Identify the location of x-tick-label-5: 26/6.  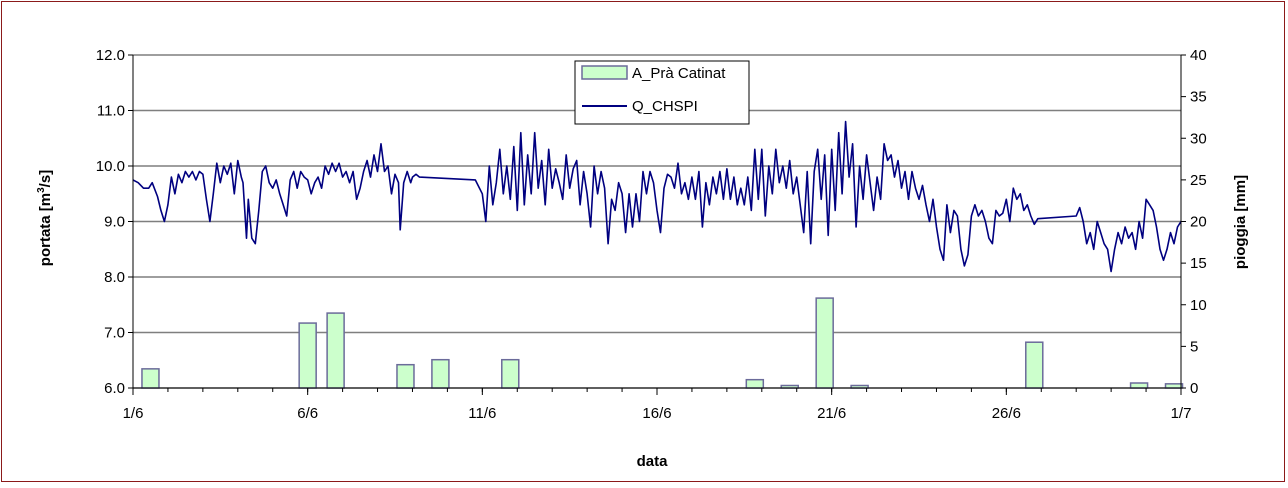
(1006, 413).